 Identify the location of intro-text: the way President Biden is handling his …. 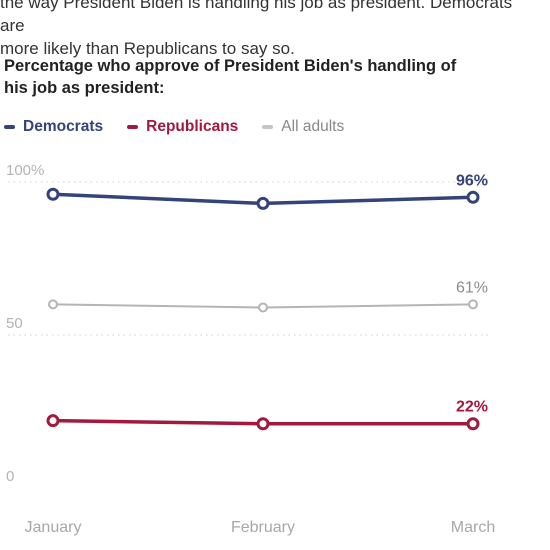
(270, 30).